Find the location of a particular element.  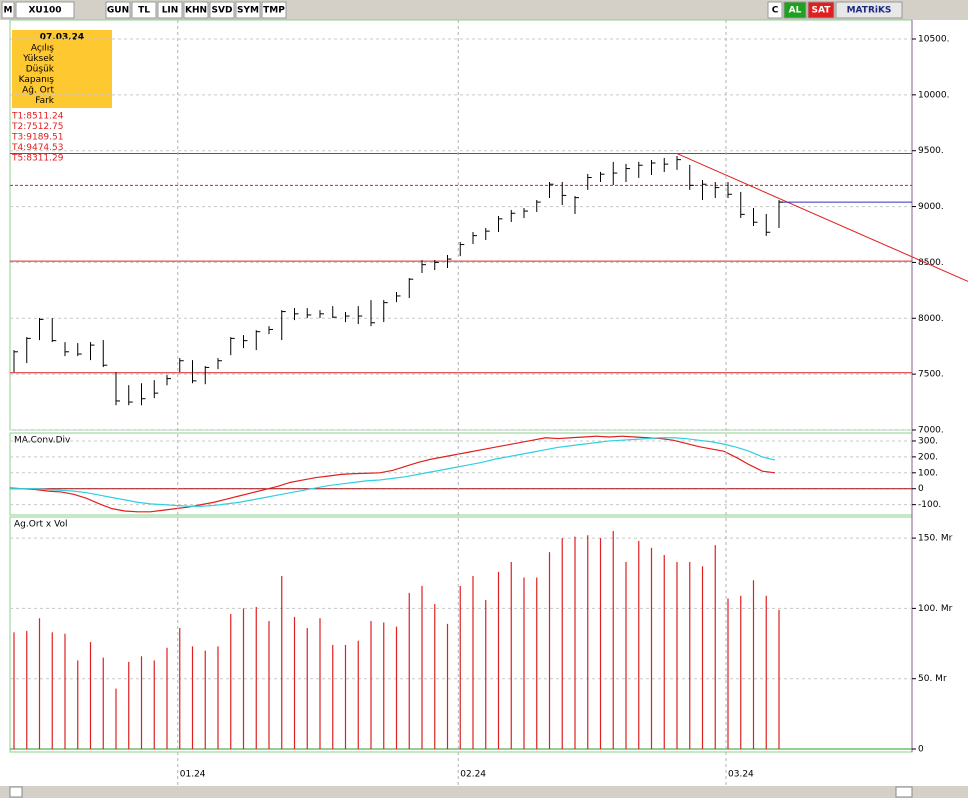

toolbar-label: M is located at coordinates (8, 11).